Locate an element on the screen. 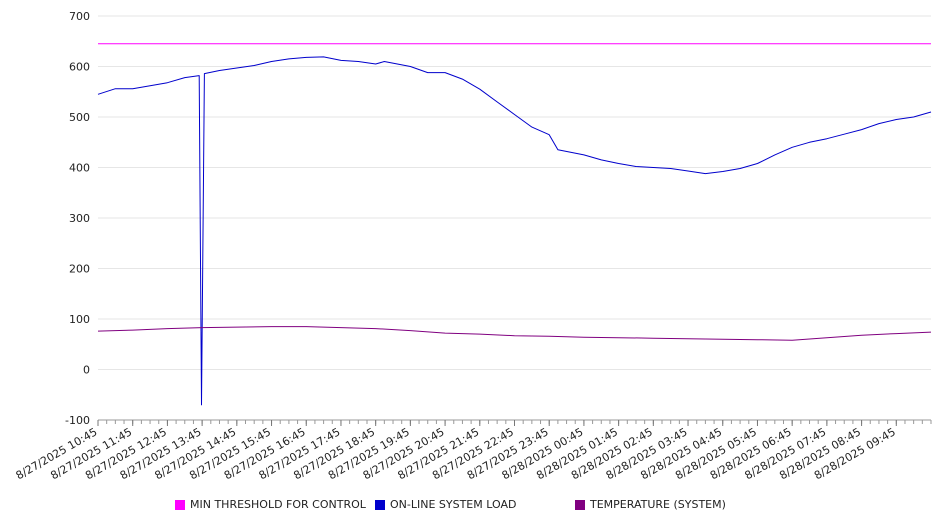 The width and height of the screenshot is (946, 526). y-tick-label: 700 is located at coordinates (79, 16).